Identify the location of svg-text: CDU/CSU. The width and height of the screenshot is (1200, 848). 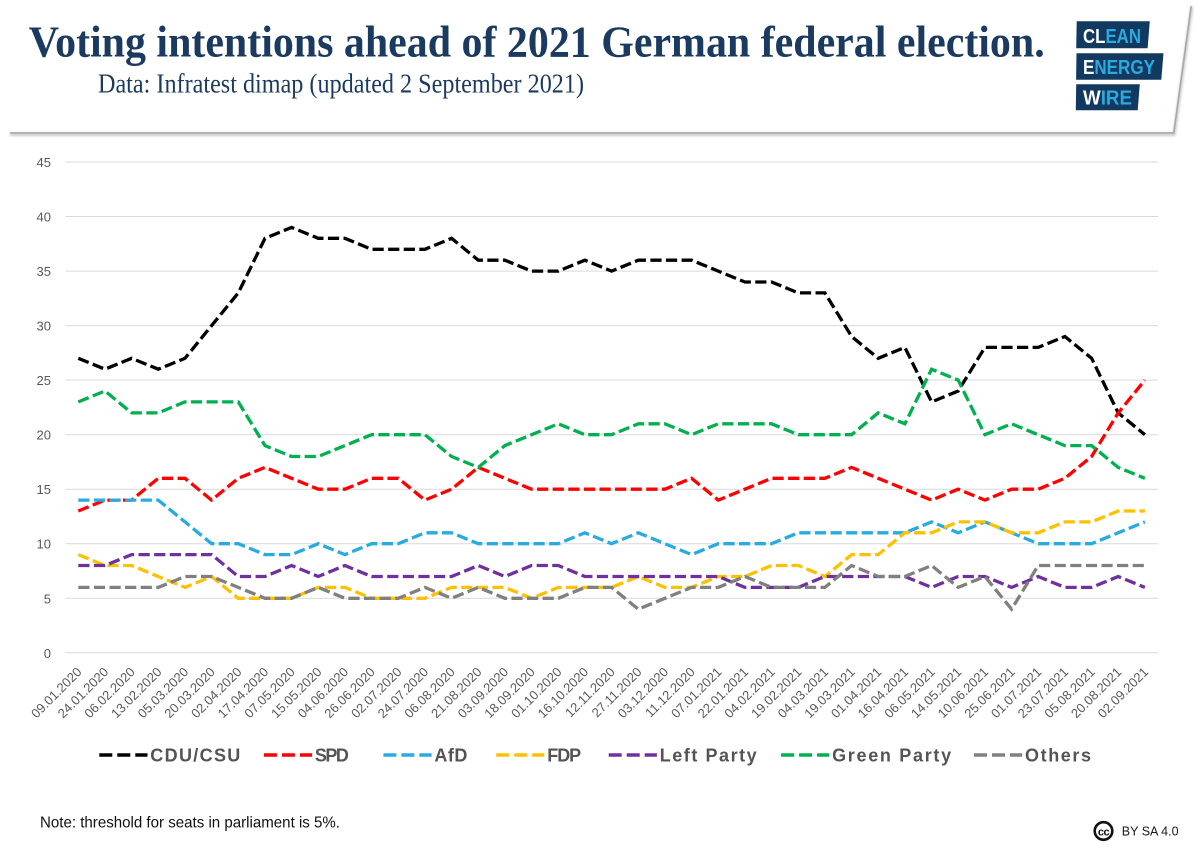
(195, 756).